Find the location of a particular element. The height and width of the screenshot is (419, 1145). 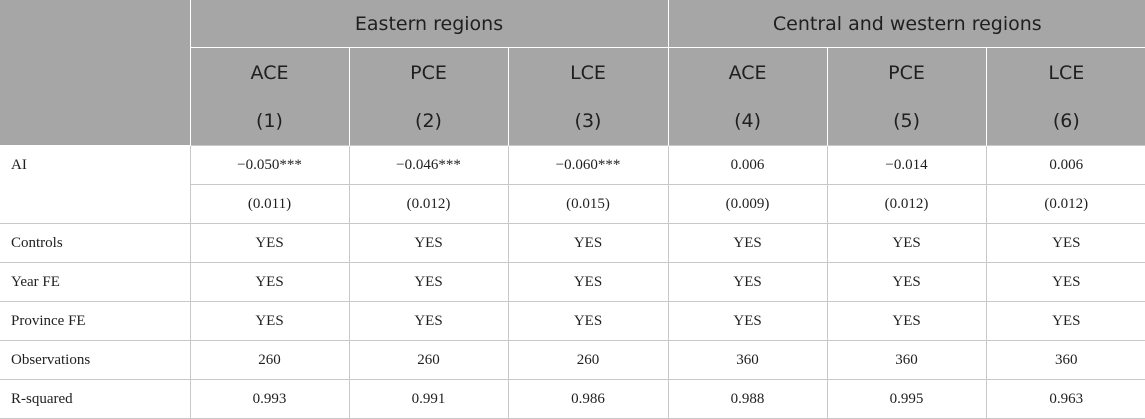

table-row: Year FE YES YES YES YES YES YES is located at coordinates (572, 282).